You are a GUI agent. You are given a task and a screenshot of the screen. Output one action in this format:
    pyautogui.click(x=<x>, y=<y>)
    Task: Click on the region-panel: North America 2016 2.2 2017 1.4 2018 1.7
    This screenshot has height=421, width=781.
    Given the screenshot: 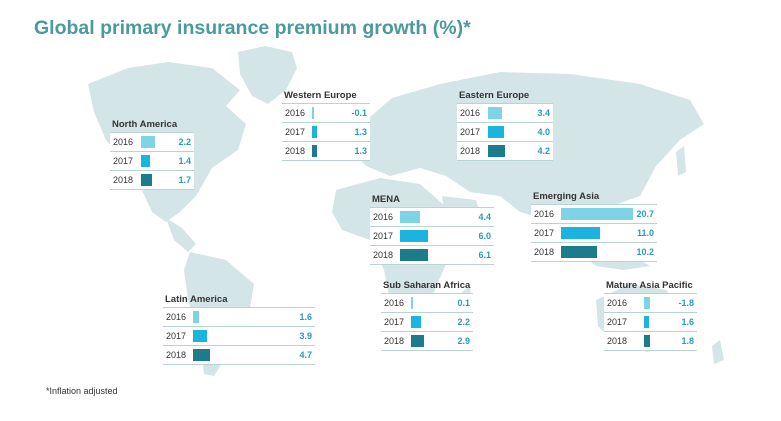 What is the action you would take?
    pyautogui.click(x=152, y=154)
    